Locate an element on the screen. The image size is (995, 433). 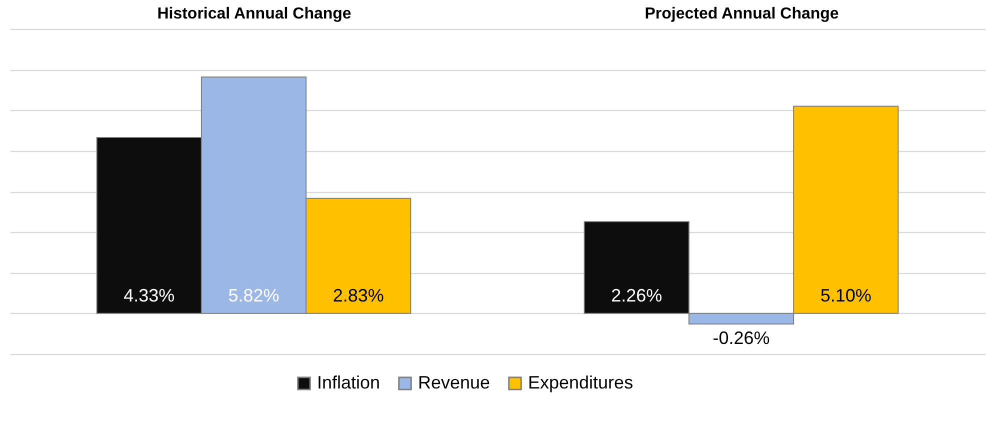
data-label: 2.83% is located at coordinates (358, 295).